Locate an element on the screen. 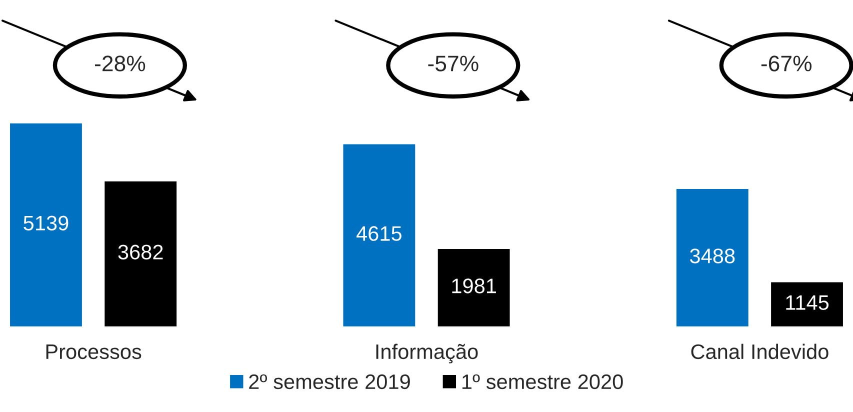 This screenshot has width=853, height=412. data-label: 1981 is located at coordinates (474, 286).